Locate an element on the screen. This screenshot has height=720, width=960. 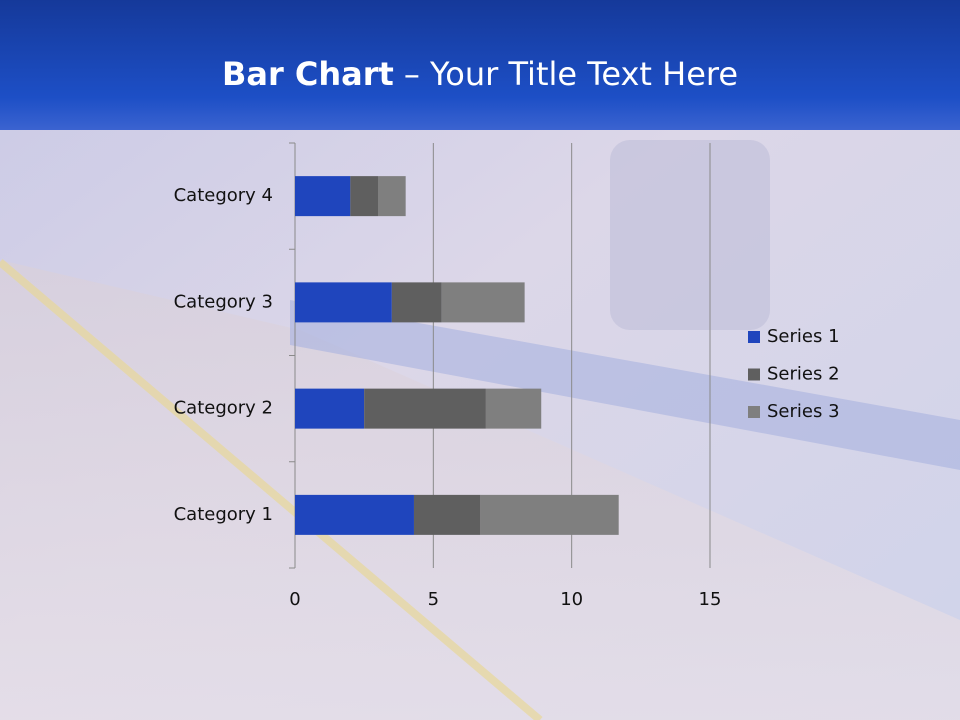
legend-label: Series 2 is located at coordinates (803, 374).